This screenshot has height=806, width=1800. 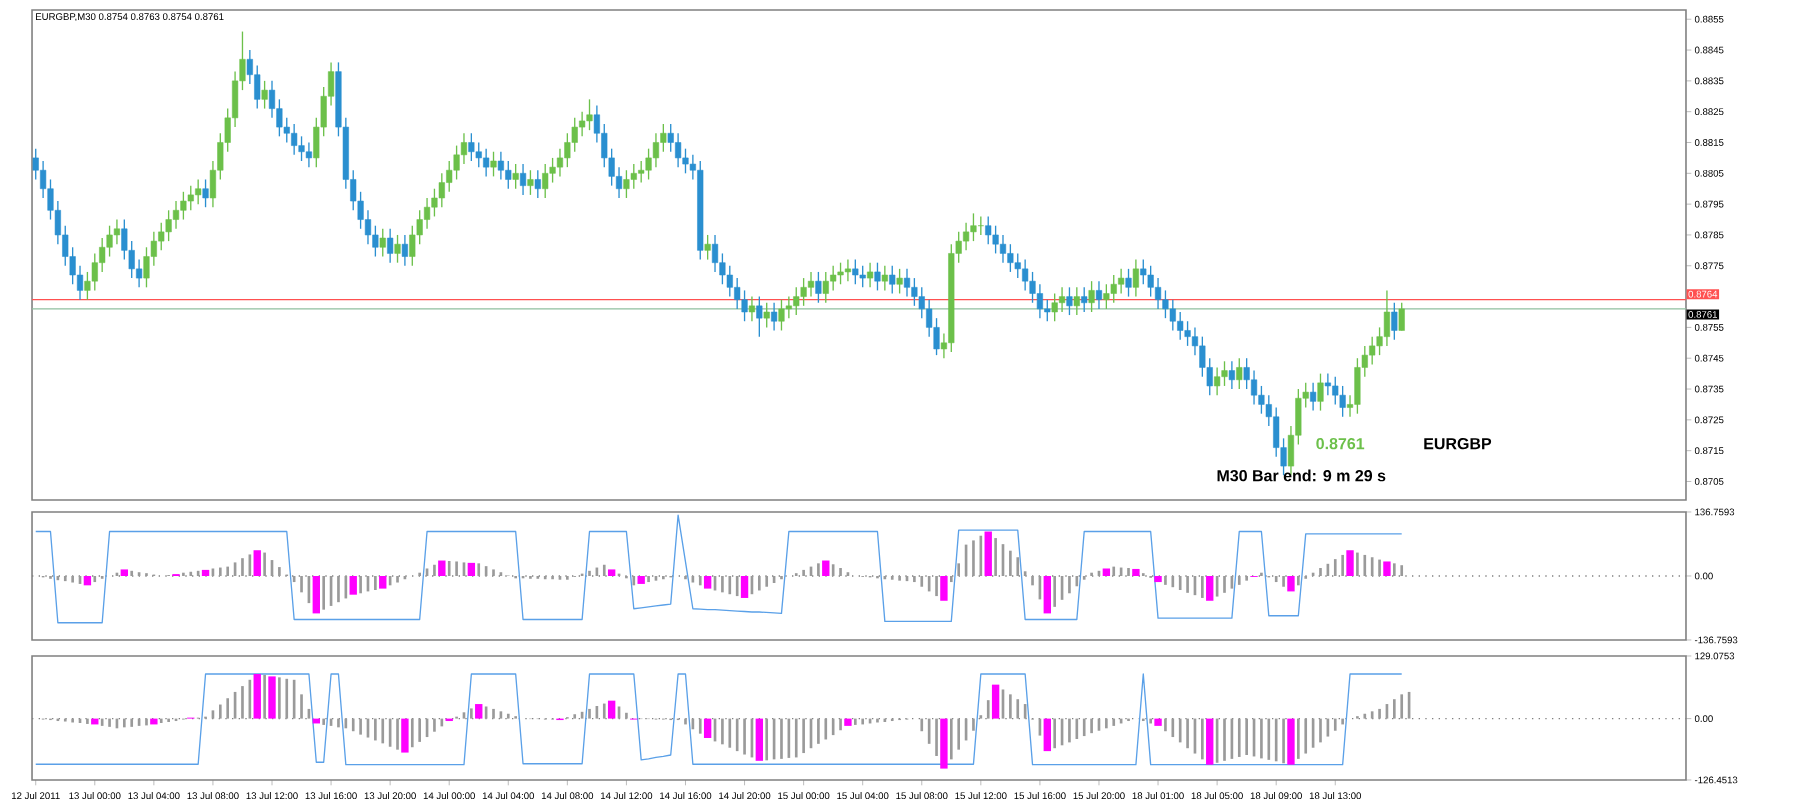 I want to click on annotation: 0.8761, so click(x=1340, y=443).